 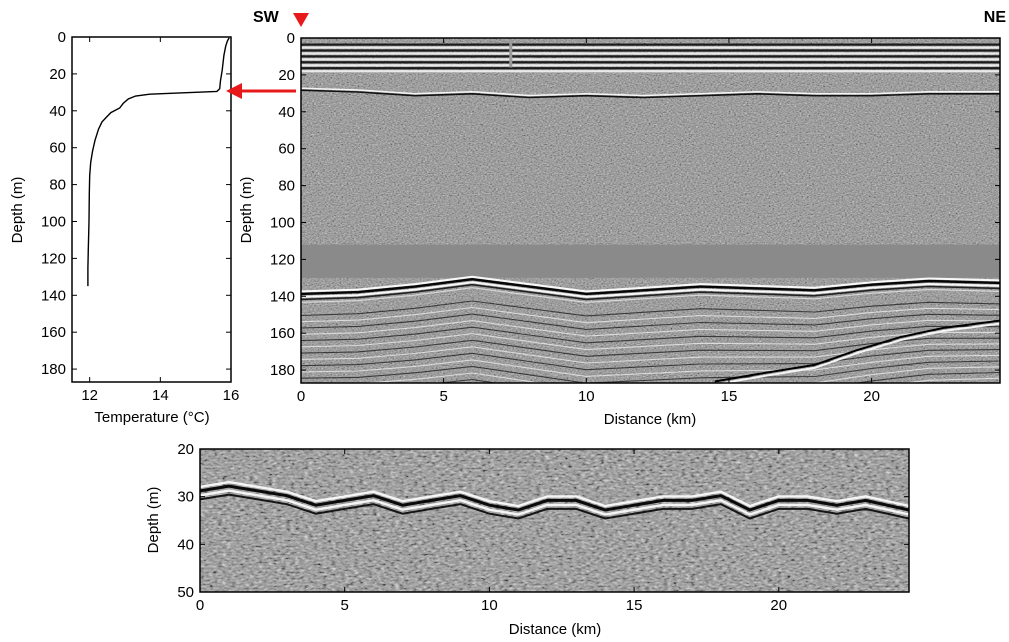 What do you see at coordinates (17, 210) in the screenshot?
I see `temperature-y-axis-label: Depth (m)` at bounding box center [17, 210].